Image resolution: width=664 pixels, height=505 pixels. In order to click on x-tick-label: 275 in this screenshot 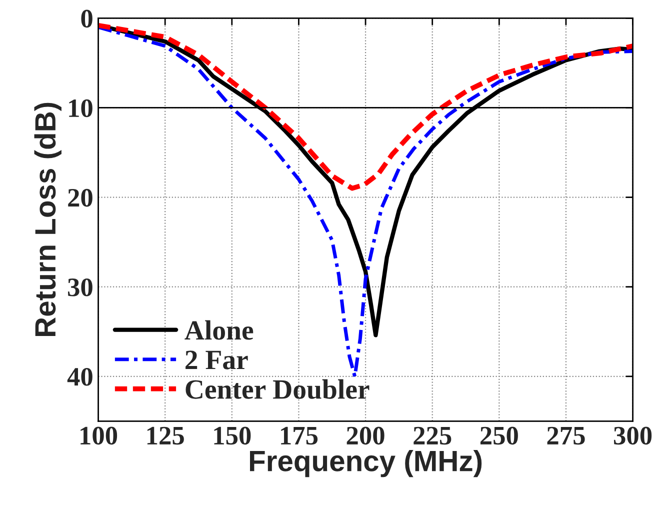, I will do `click(566, 435)`.